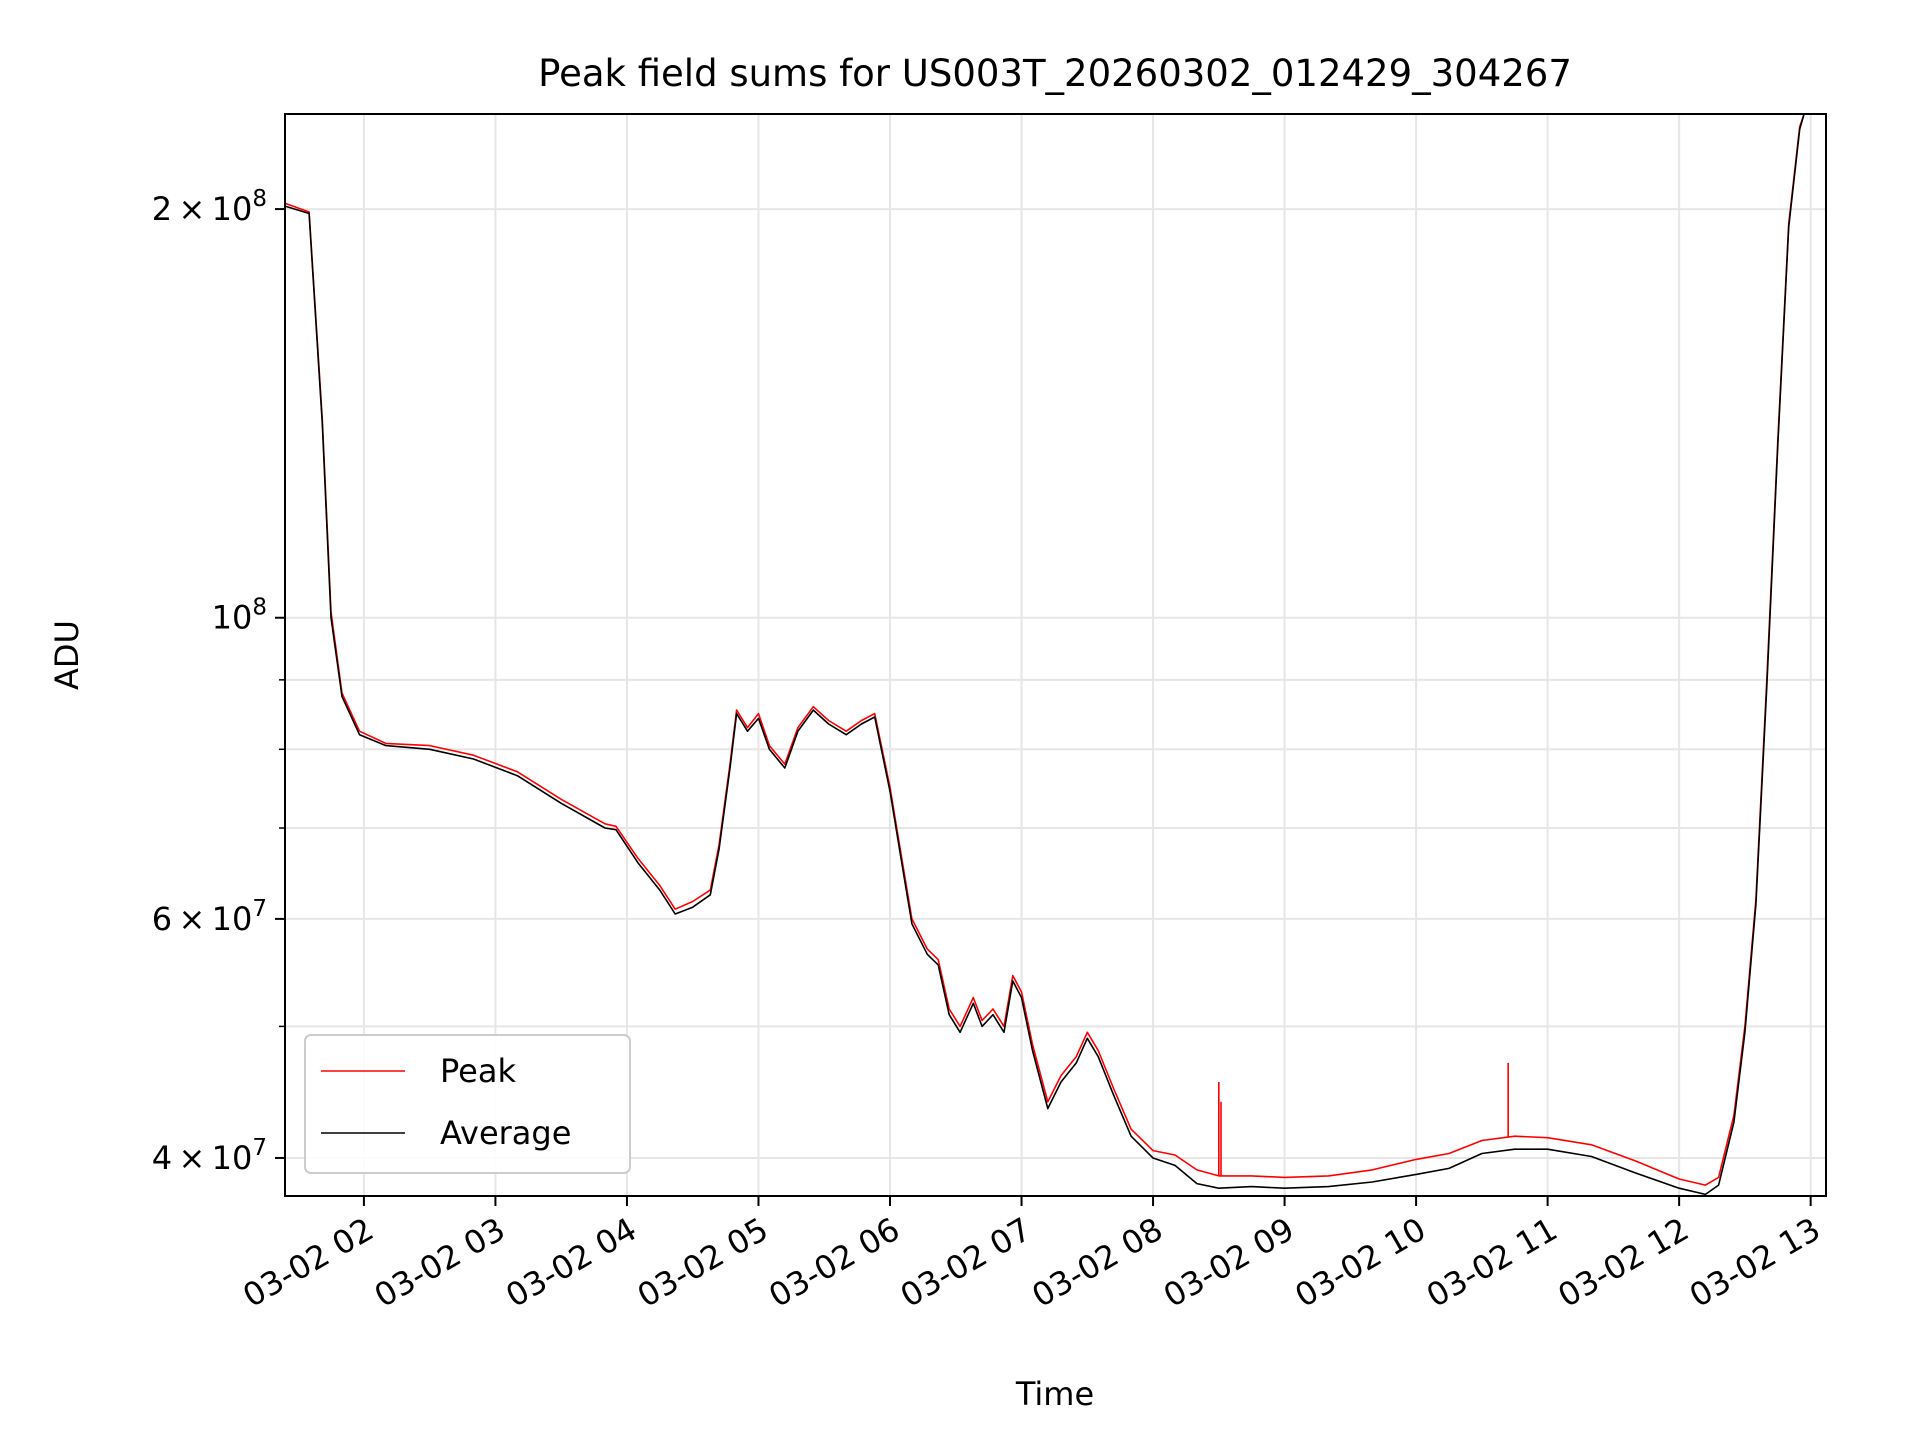 Image resolution: width=1920 pixels, height=1440 pixels. What do you see at coordinates (505, 1133) in the screenshot?
I see `legend-label-average: Average` at bounding box center [505, 1133].